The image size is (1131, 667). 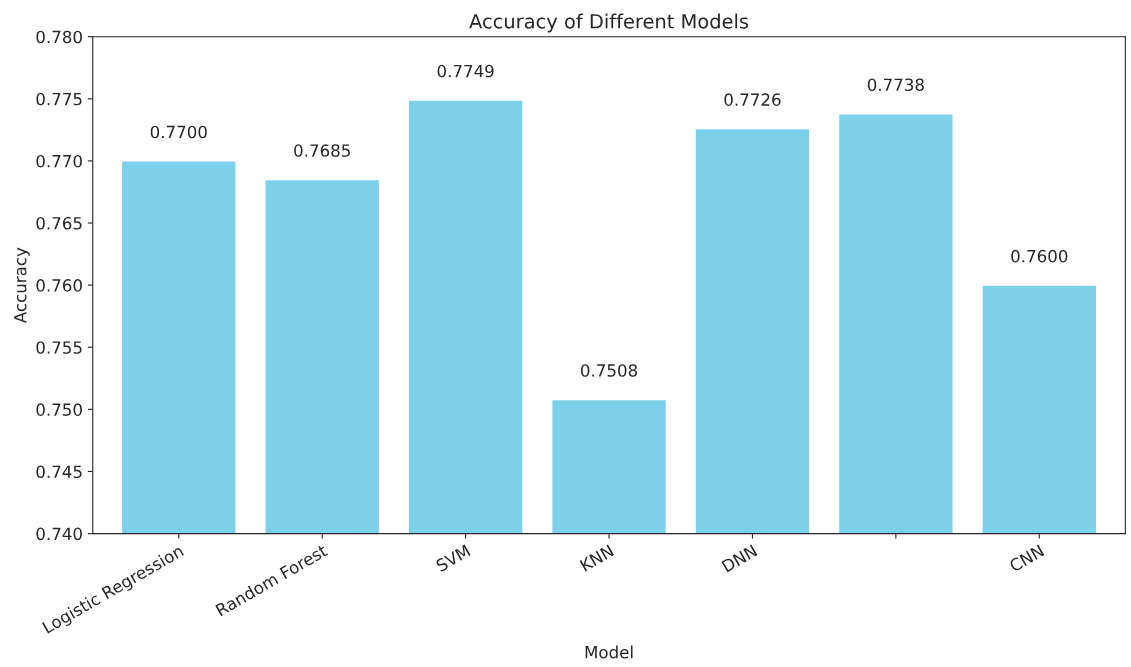 I want to click on y-tick-label: 0.755, so click(x=59, y=347).